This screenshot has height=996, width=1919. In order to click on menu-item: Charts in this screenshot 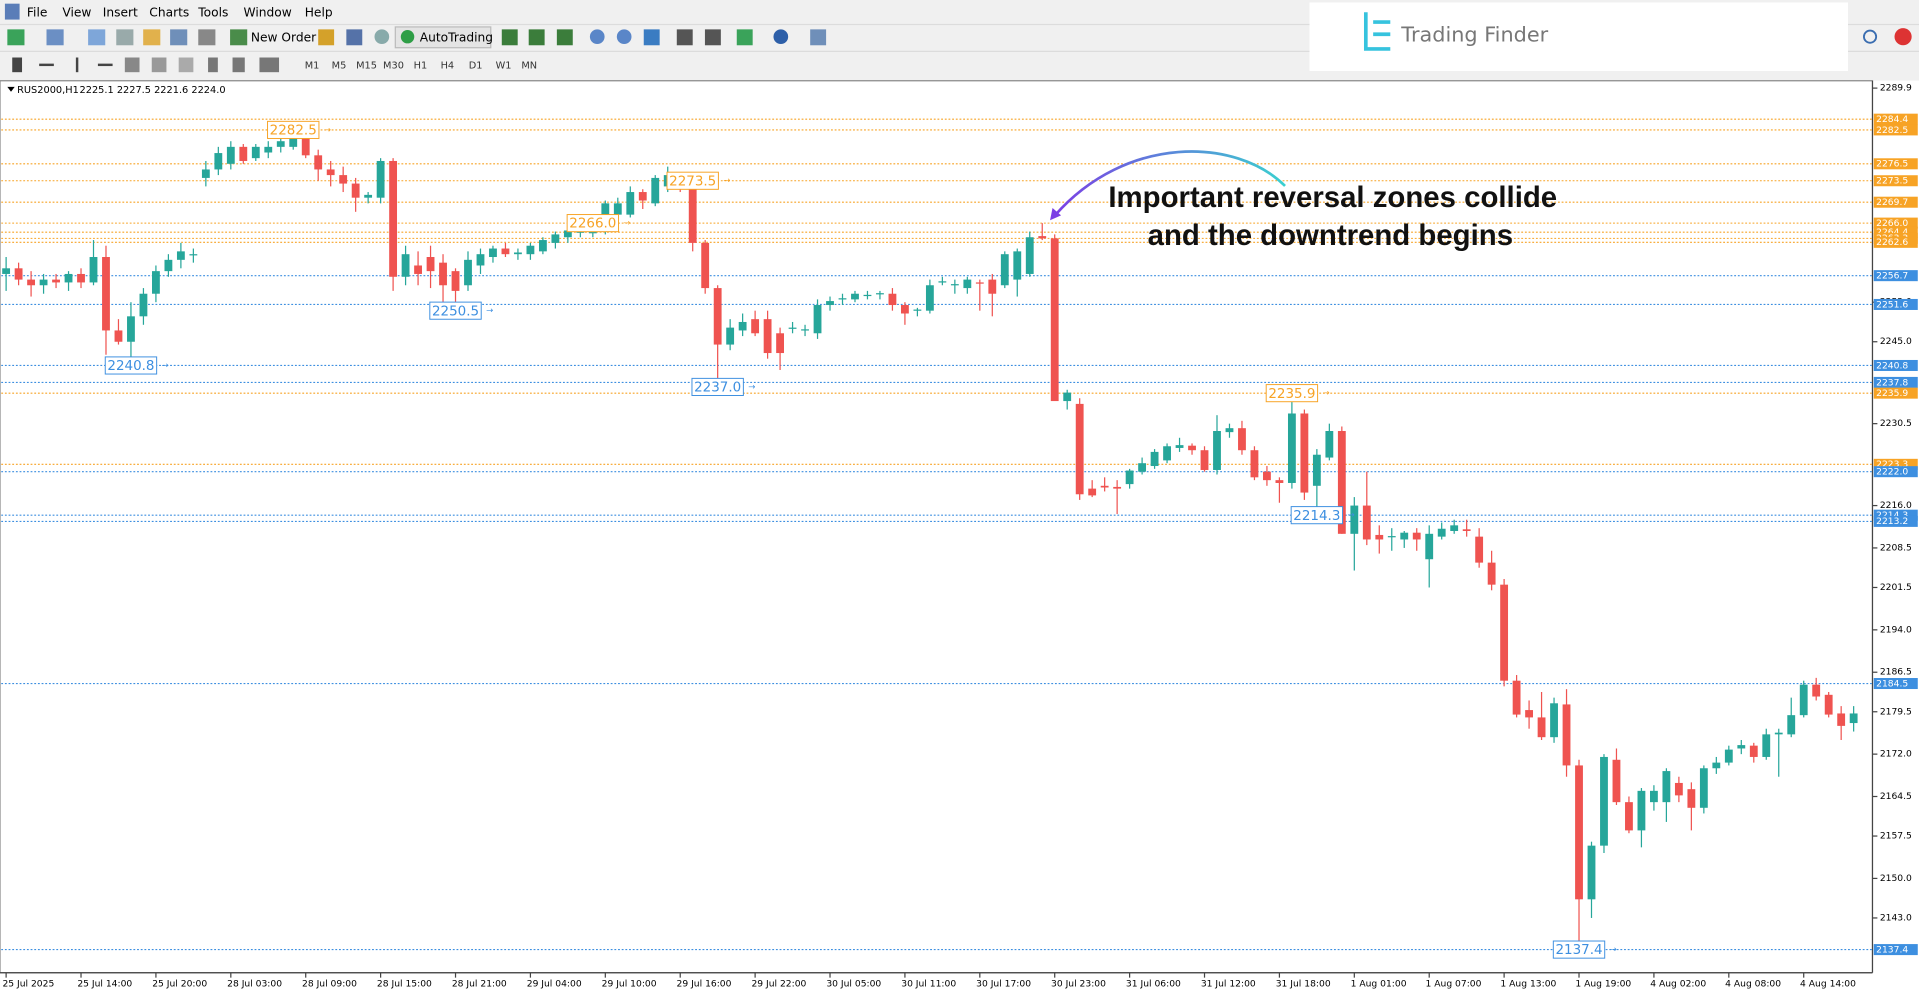, I will do `click(169, 12)`.